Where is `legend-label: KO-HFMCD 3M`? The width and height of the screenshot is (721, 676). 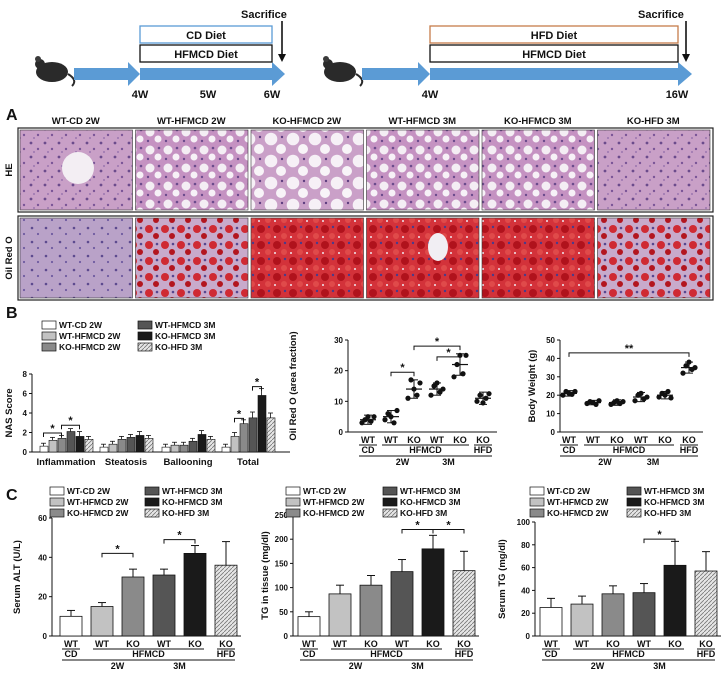
legend-label: KO-HFMCD 3M is located at coordinates (185, 336).